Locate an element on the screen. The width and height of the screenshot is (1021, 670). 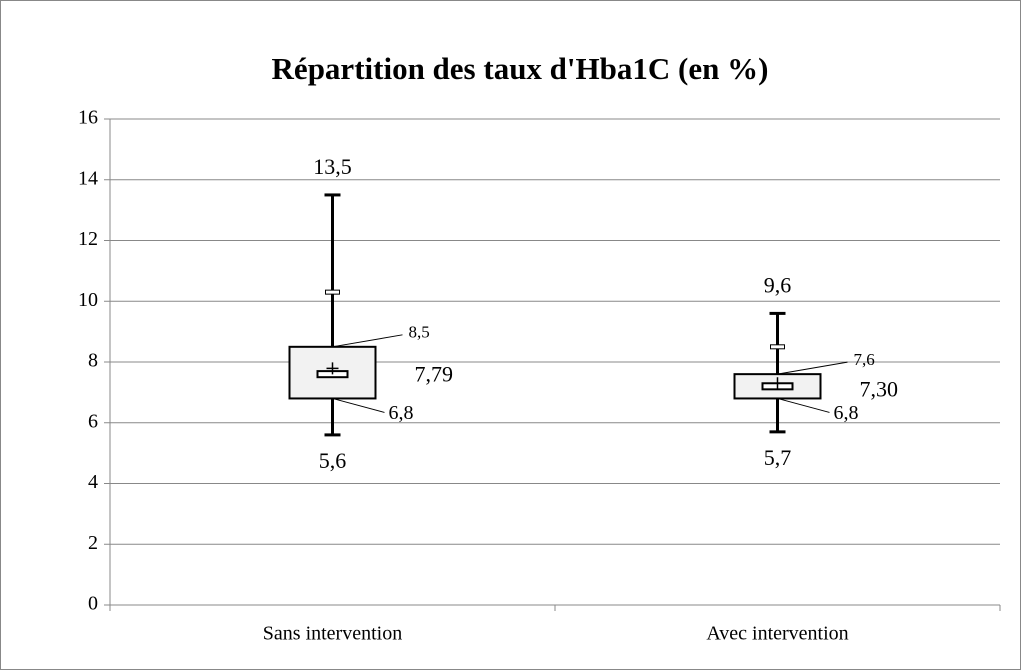
min-label: 5,7 is located at coordinates (778, 457).